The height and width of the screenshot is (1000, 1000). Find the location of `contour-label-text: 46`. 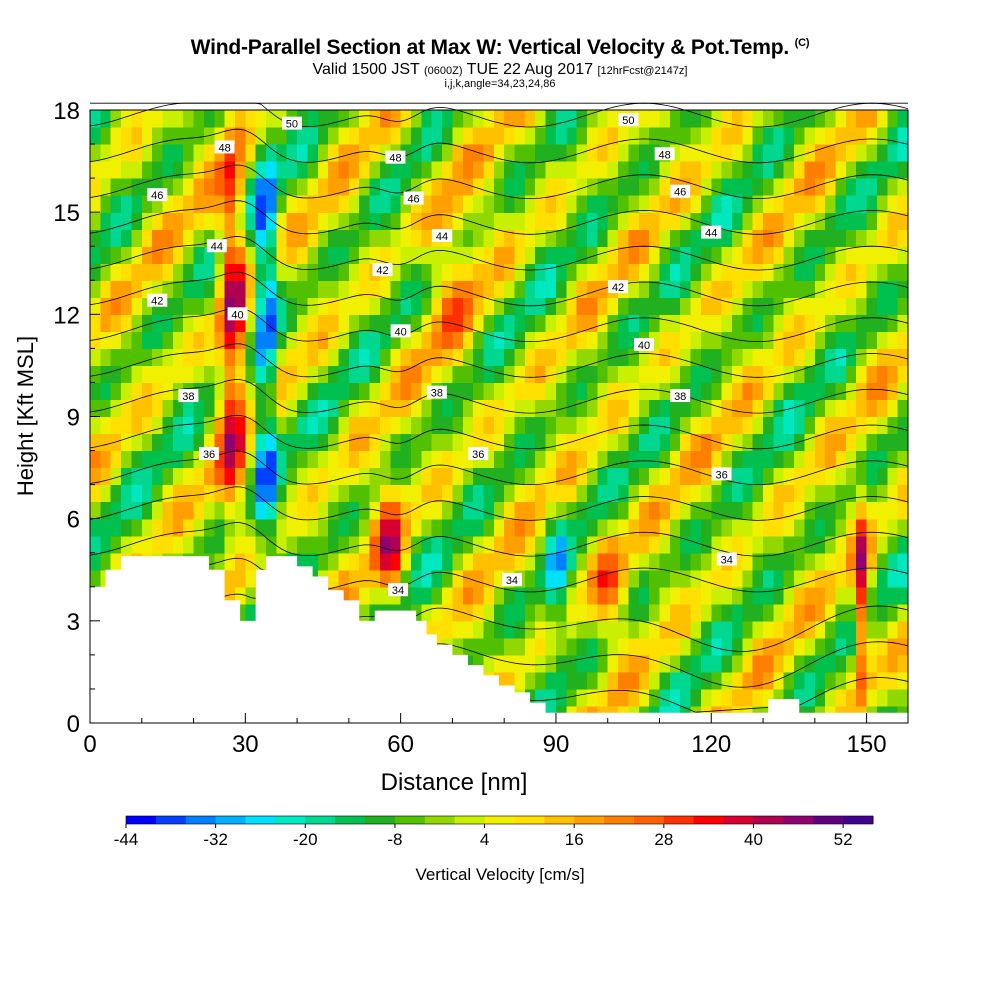

contour-label-text: 46 is located at coordinates (413, 200).